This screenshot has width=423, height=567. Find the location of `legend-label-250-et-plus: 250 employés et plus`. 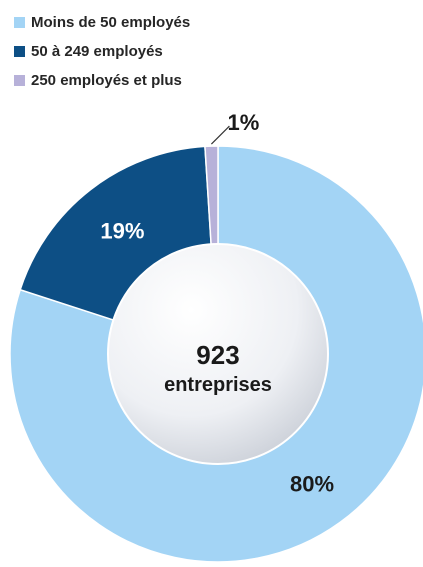

legend-label-250-et-plus: 250 employés et plus is located at coordinates (106, 80).